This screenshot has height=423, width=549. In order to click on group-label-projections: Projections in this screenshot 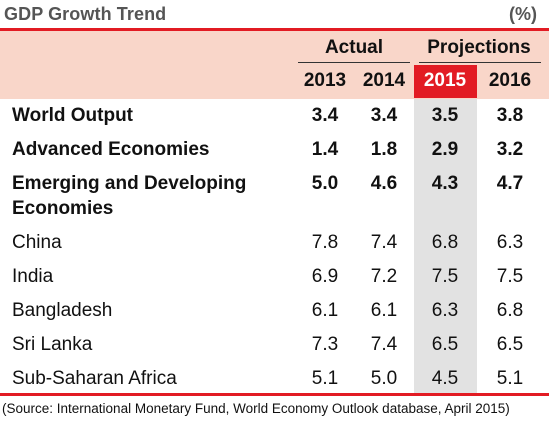, I will do `click(479, 47)`.